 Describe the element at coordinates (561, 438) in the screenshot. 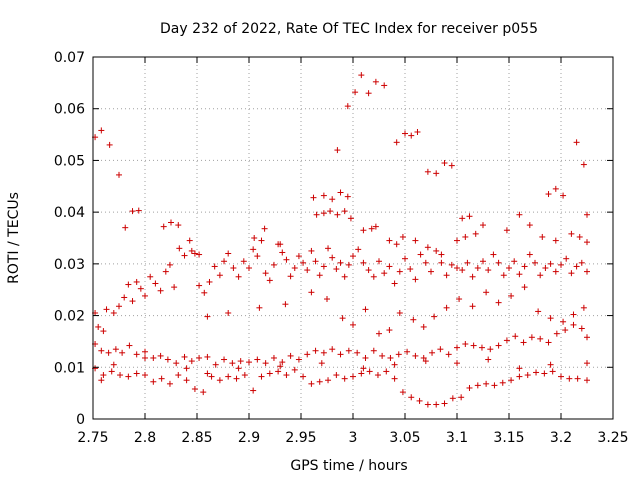

I see `x-tick-label: 3.2` at that location.